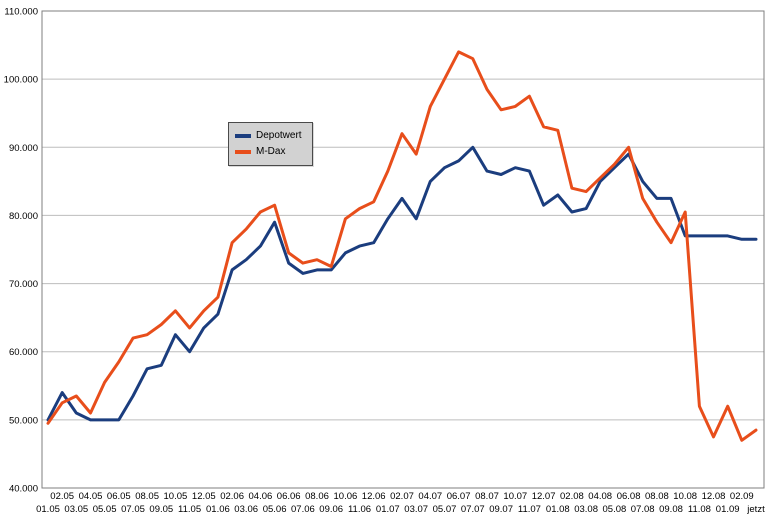 The width and height of the screenshot is (770, 529). What do you see at coordinates (671, 509) in the screenshot?
I see `x-tick-label: 09.08` at bounding box center [671, 509].